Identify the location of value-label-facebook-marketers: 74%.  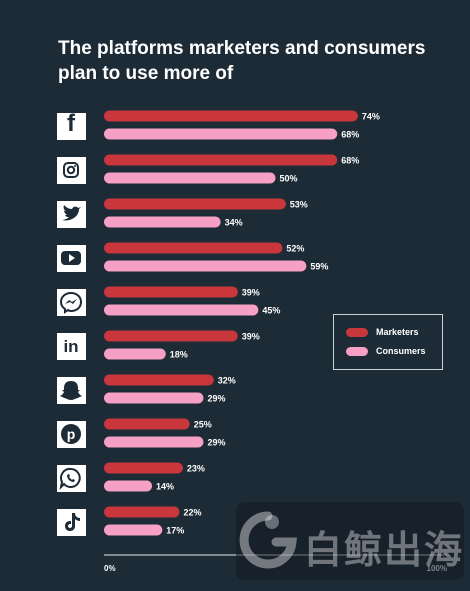
(371, 117).